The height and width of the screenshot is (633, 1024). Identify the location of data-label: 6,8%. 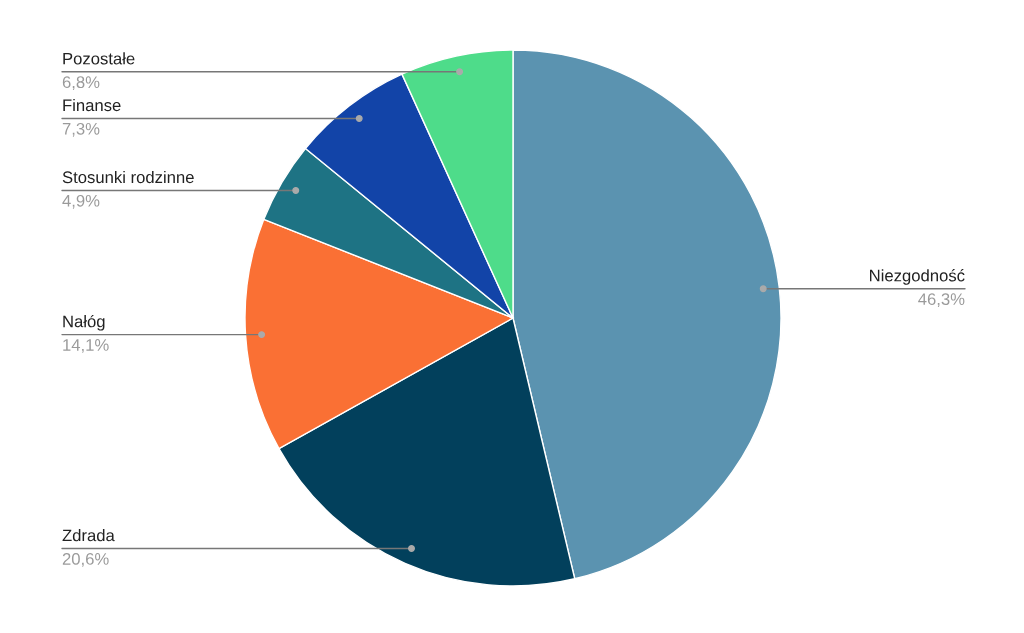
(81, 83).